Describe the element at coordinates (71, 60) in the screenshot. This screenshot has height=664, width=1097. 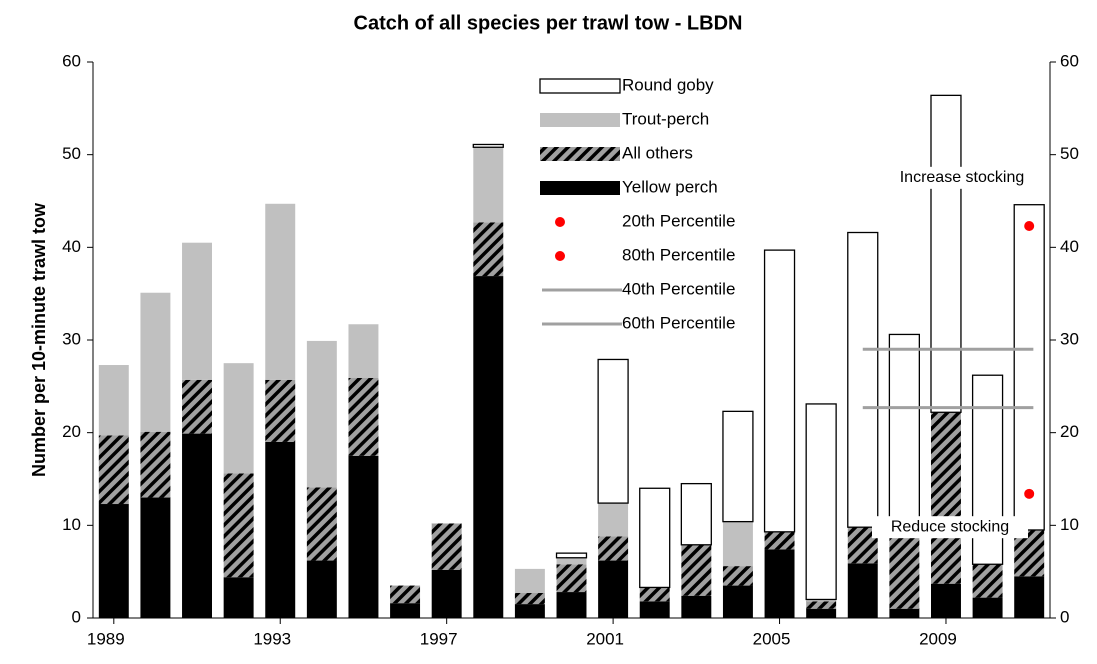
I see `y-tick-label: 60` at that location.